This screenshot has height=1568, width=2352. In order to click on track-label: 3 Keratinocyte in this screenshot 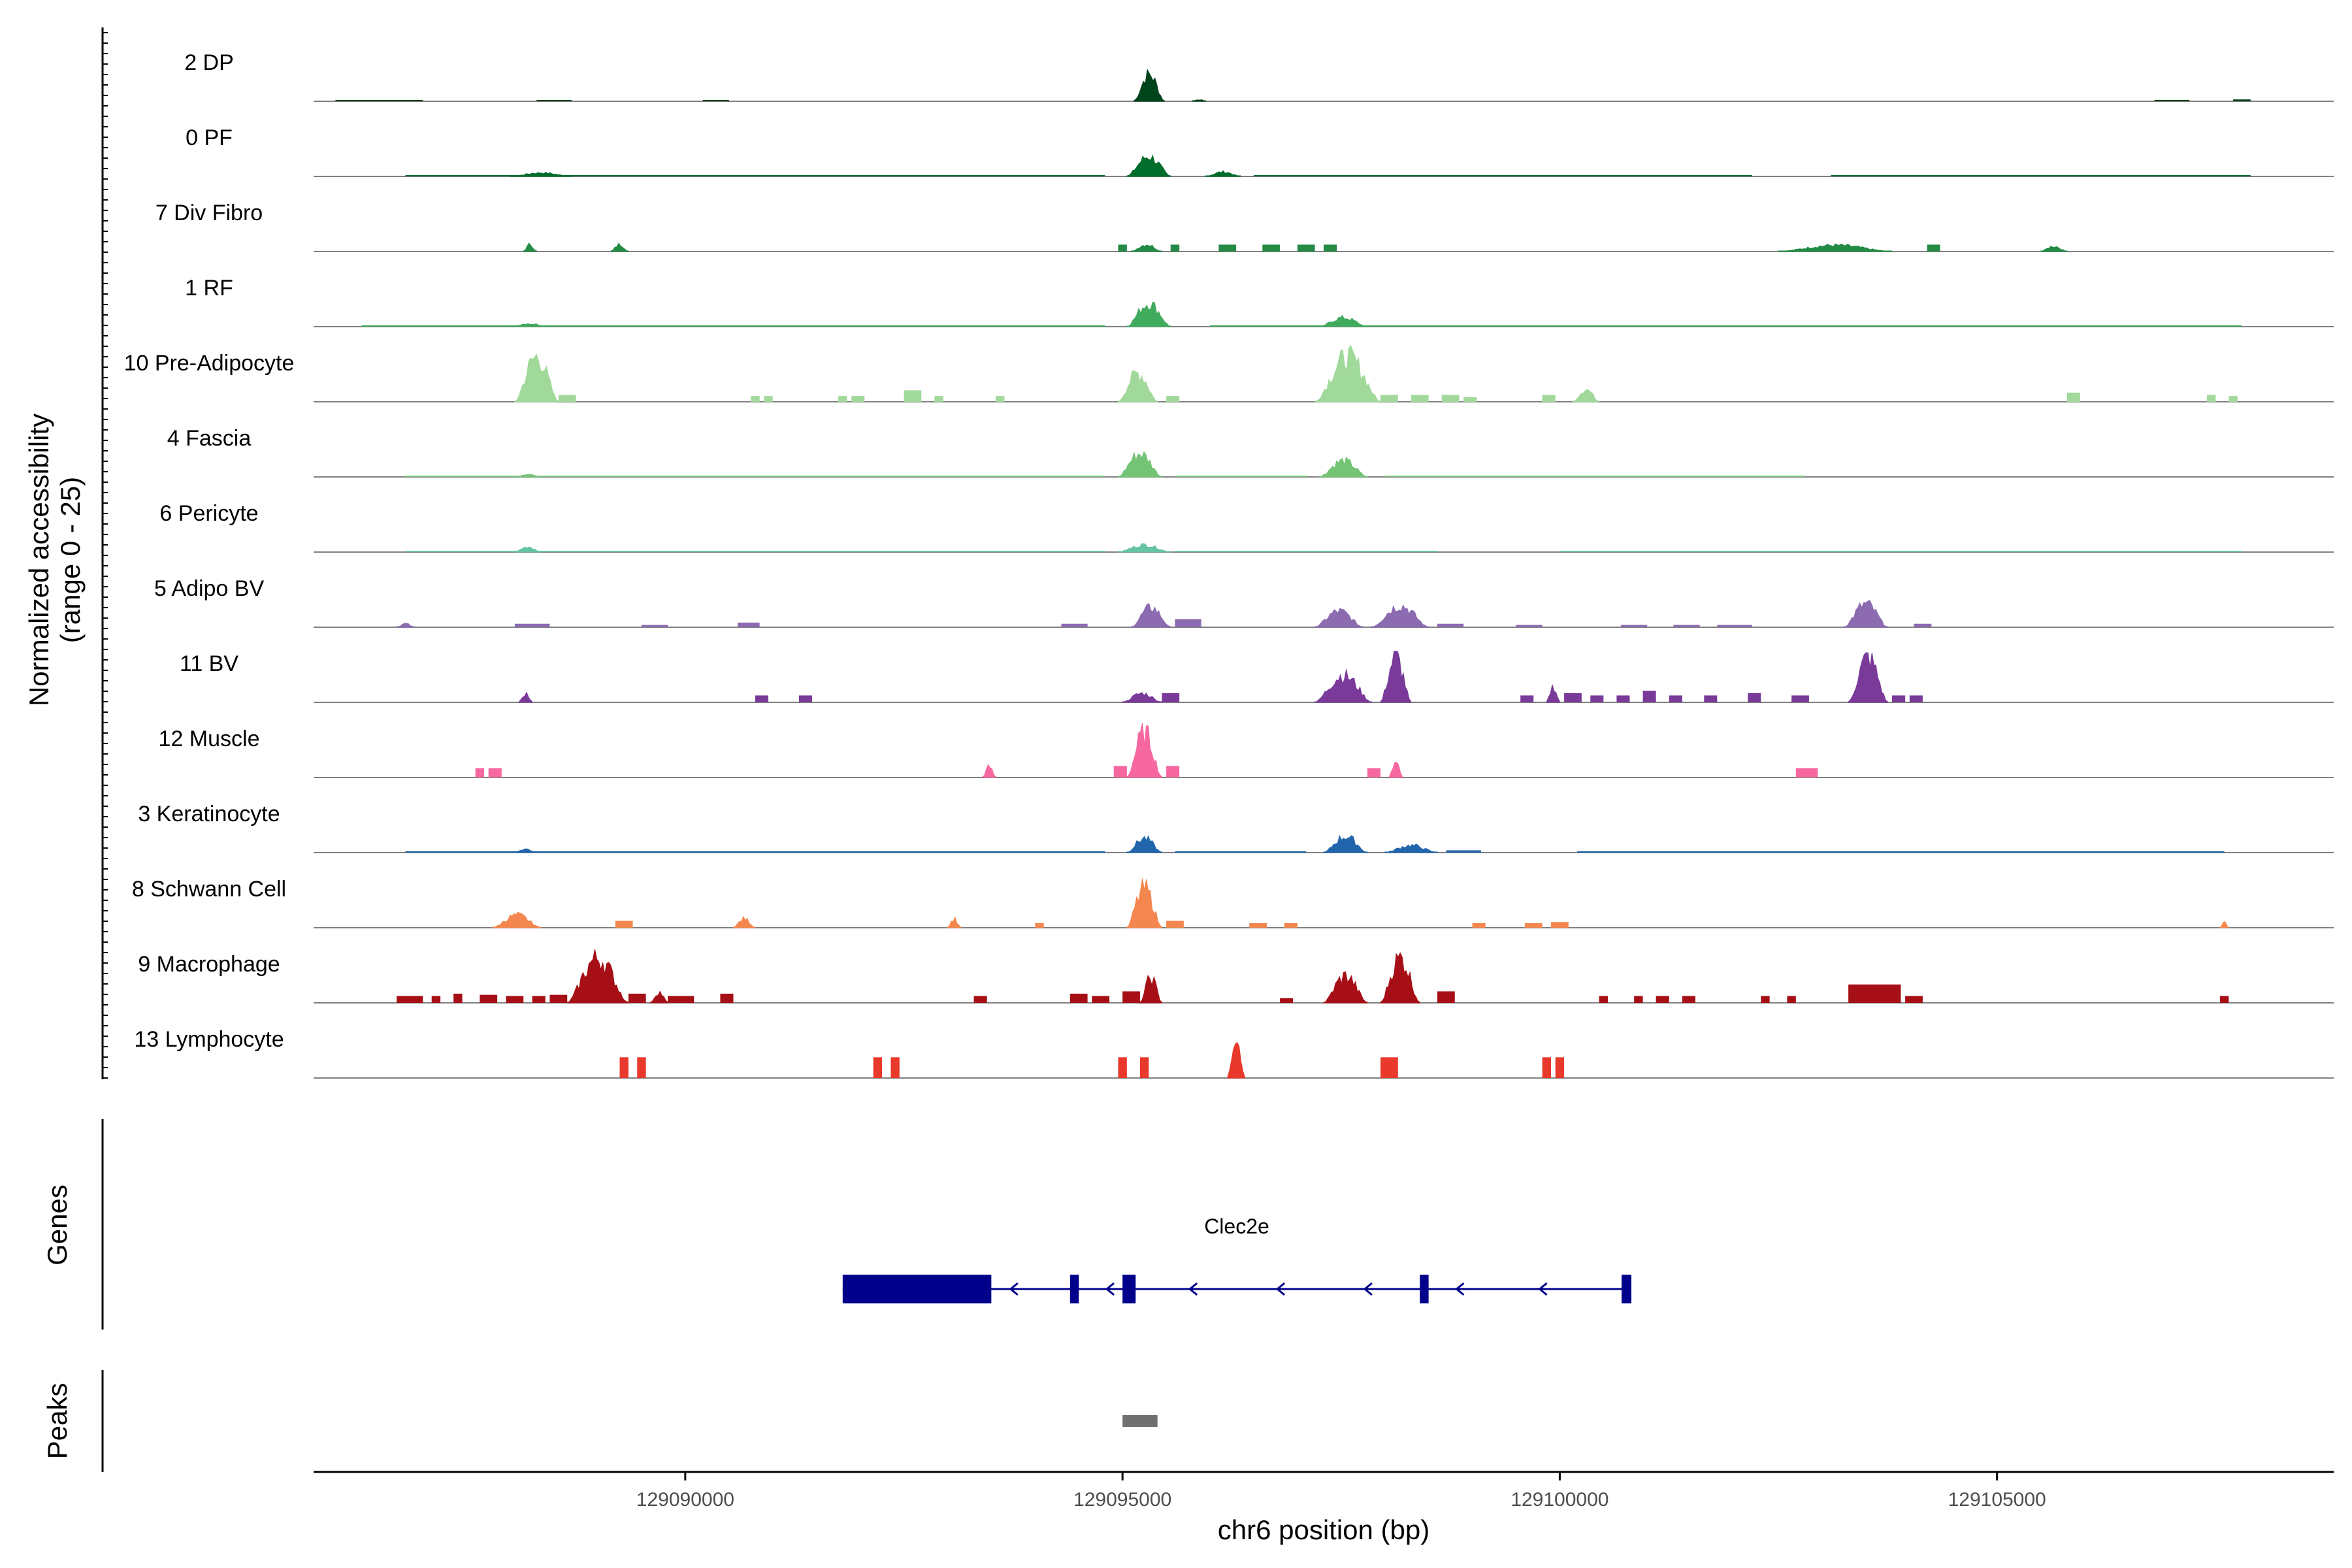, I will do `click(209, 814)`.